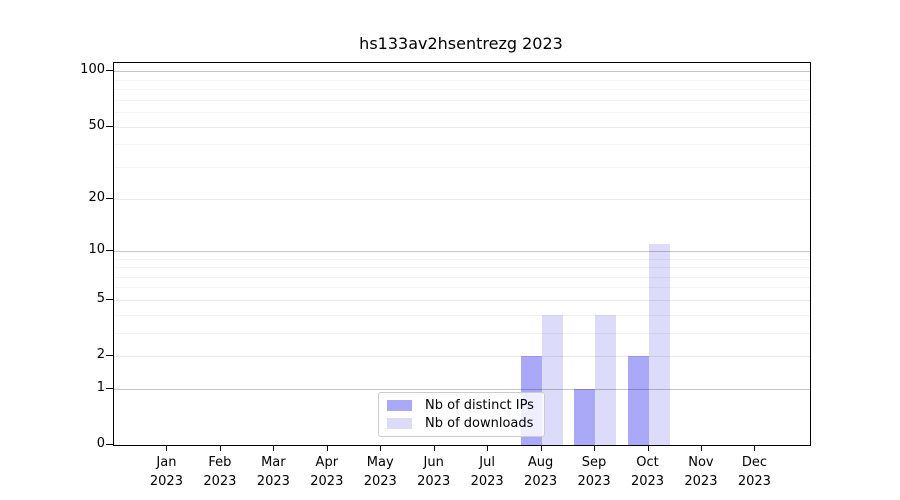  Describe the element at coordinates (96, 197) in the screenshot. I see `y-tick-label-20: 20` at that location.